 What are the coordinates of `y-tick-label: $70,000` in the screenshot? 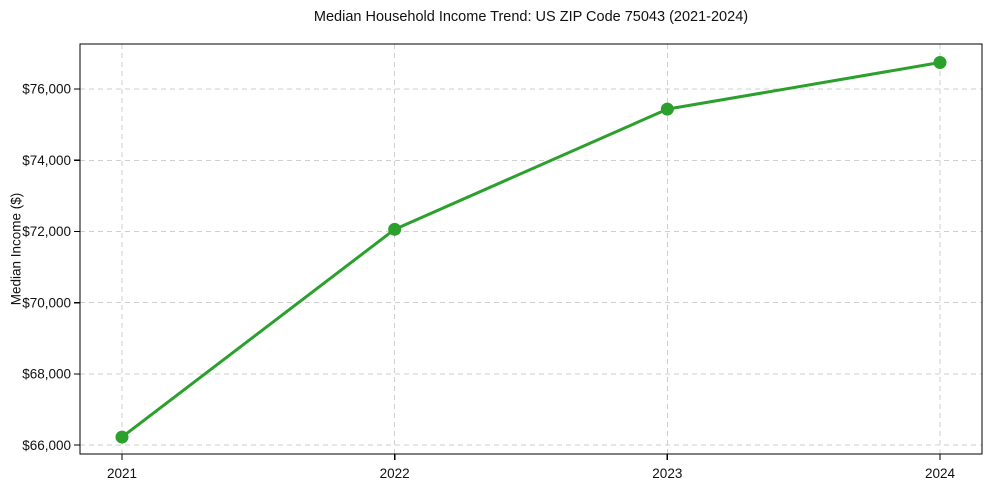 It's located at (46, 302).